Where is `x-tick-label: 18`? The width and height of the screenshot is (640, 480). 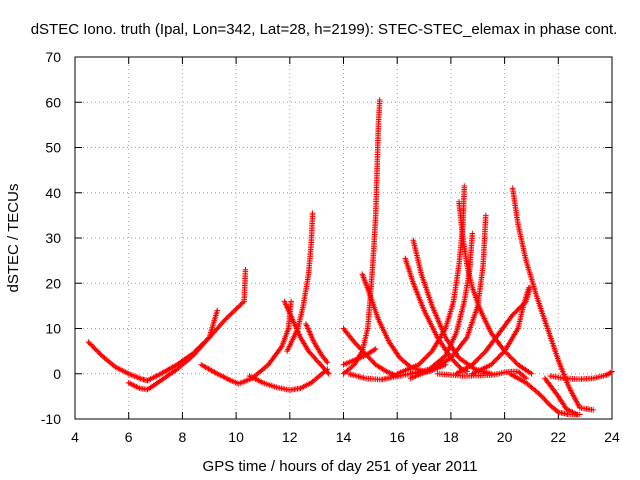 x-tick-label: 18 is located at coordinates (451, 437).